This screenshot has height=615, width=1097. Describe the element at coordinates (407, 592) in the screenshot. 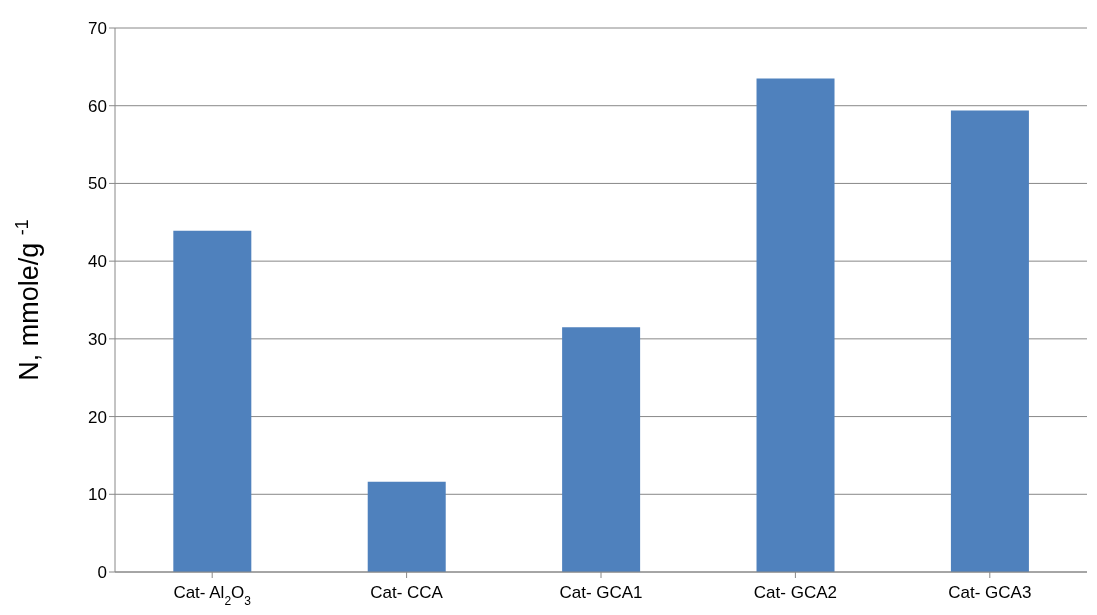

I see `x-tick-label: Cat- CCA` at that location.